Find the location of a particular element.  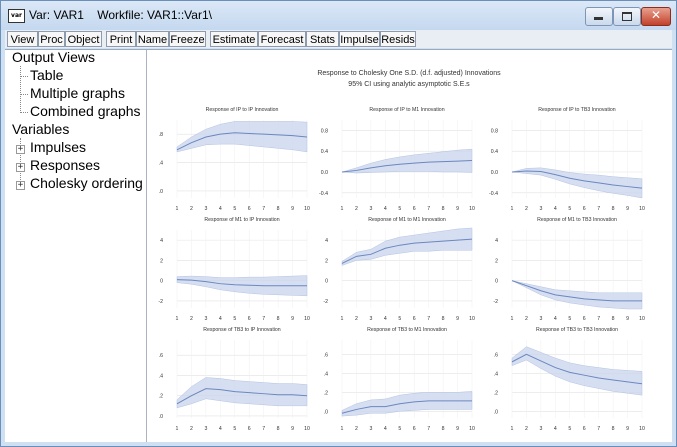

panel-title: Response of TB3 to TB3 Innovation is located at coordinates (577, 330).